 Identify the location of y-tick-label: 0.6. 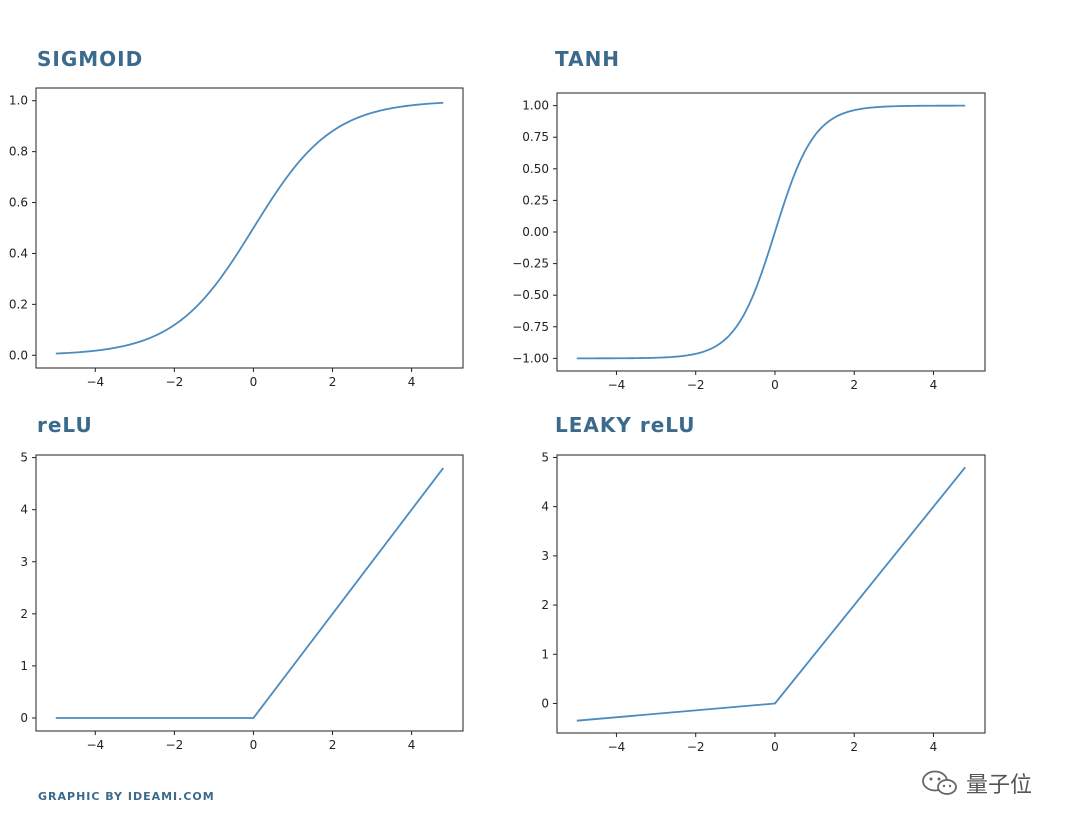
(18, 203).